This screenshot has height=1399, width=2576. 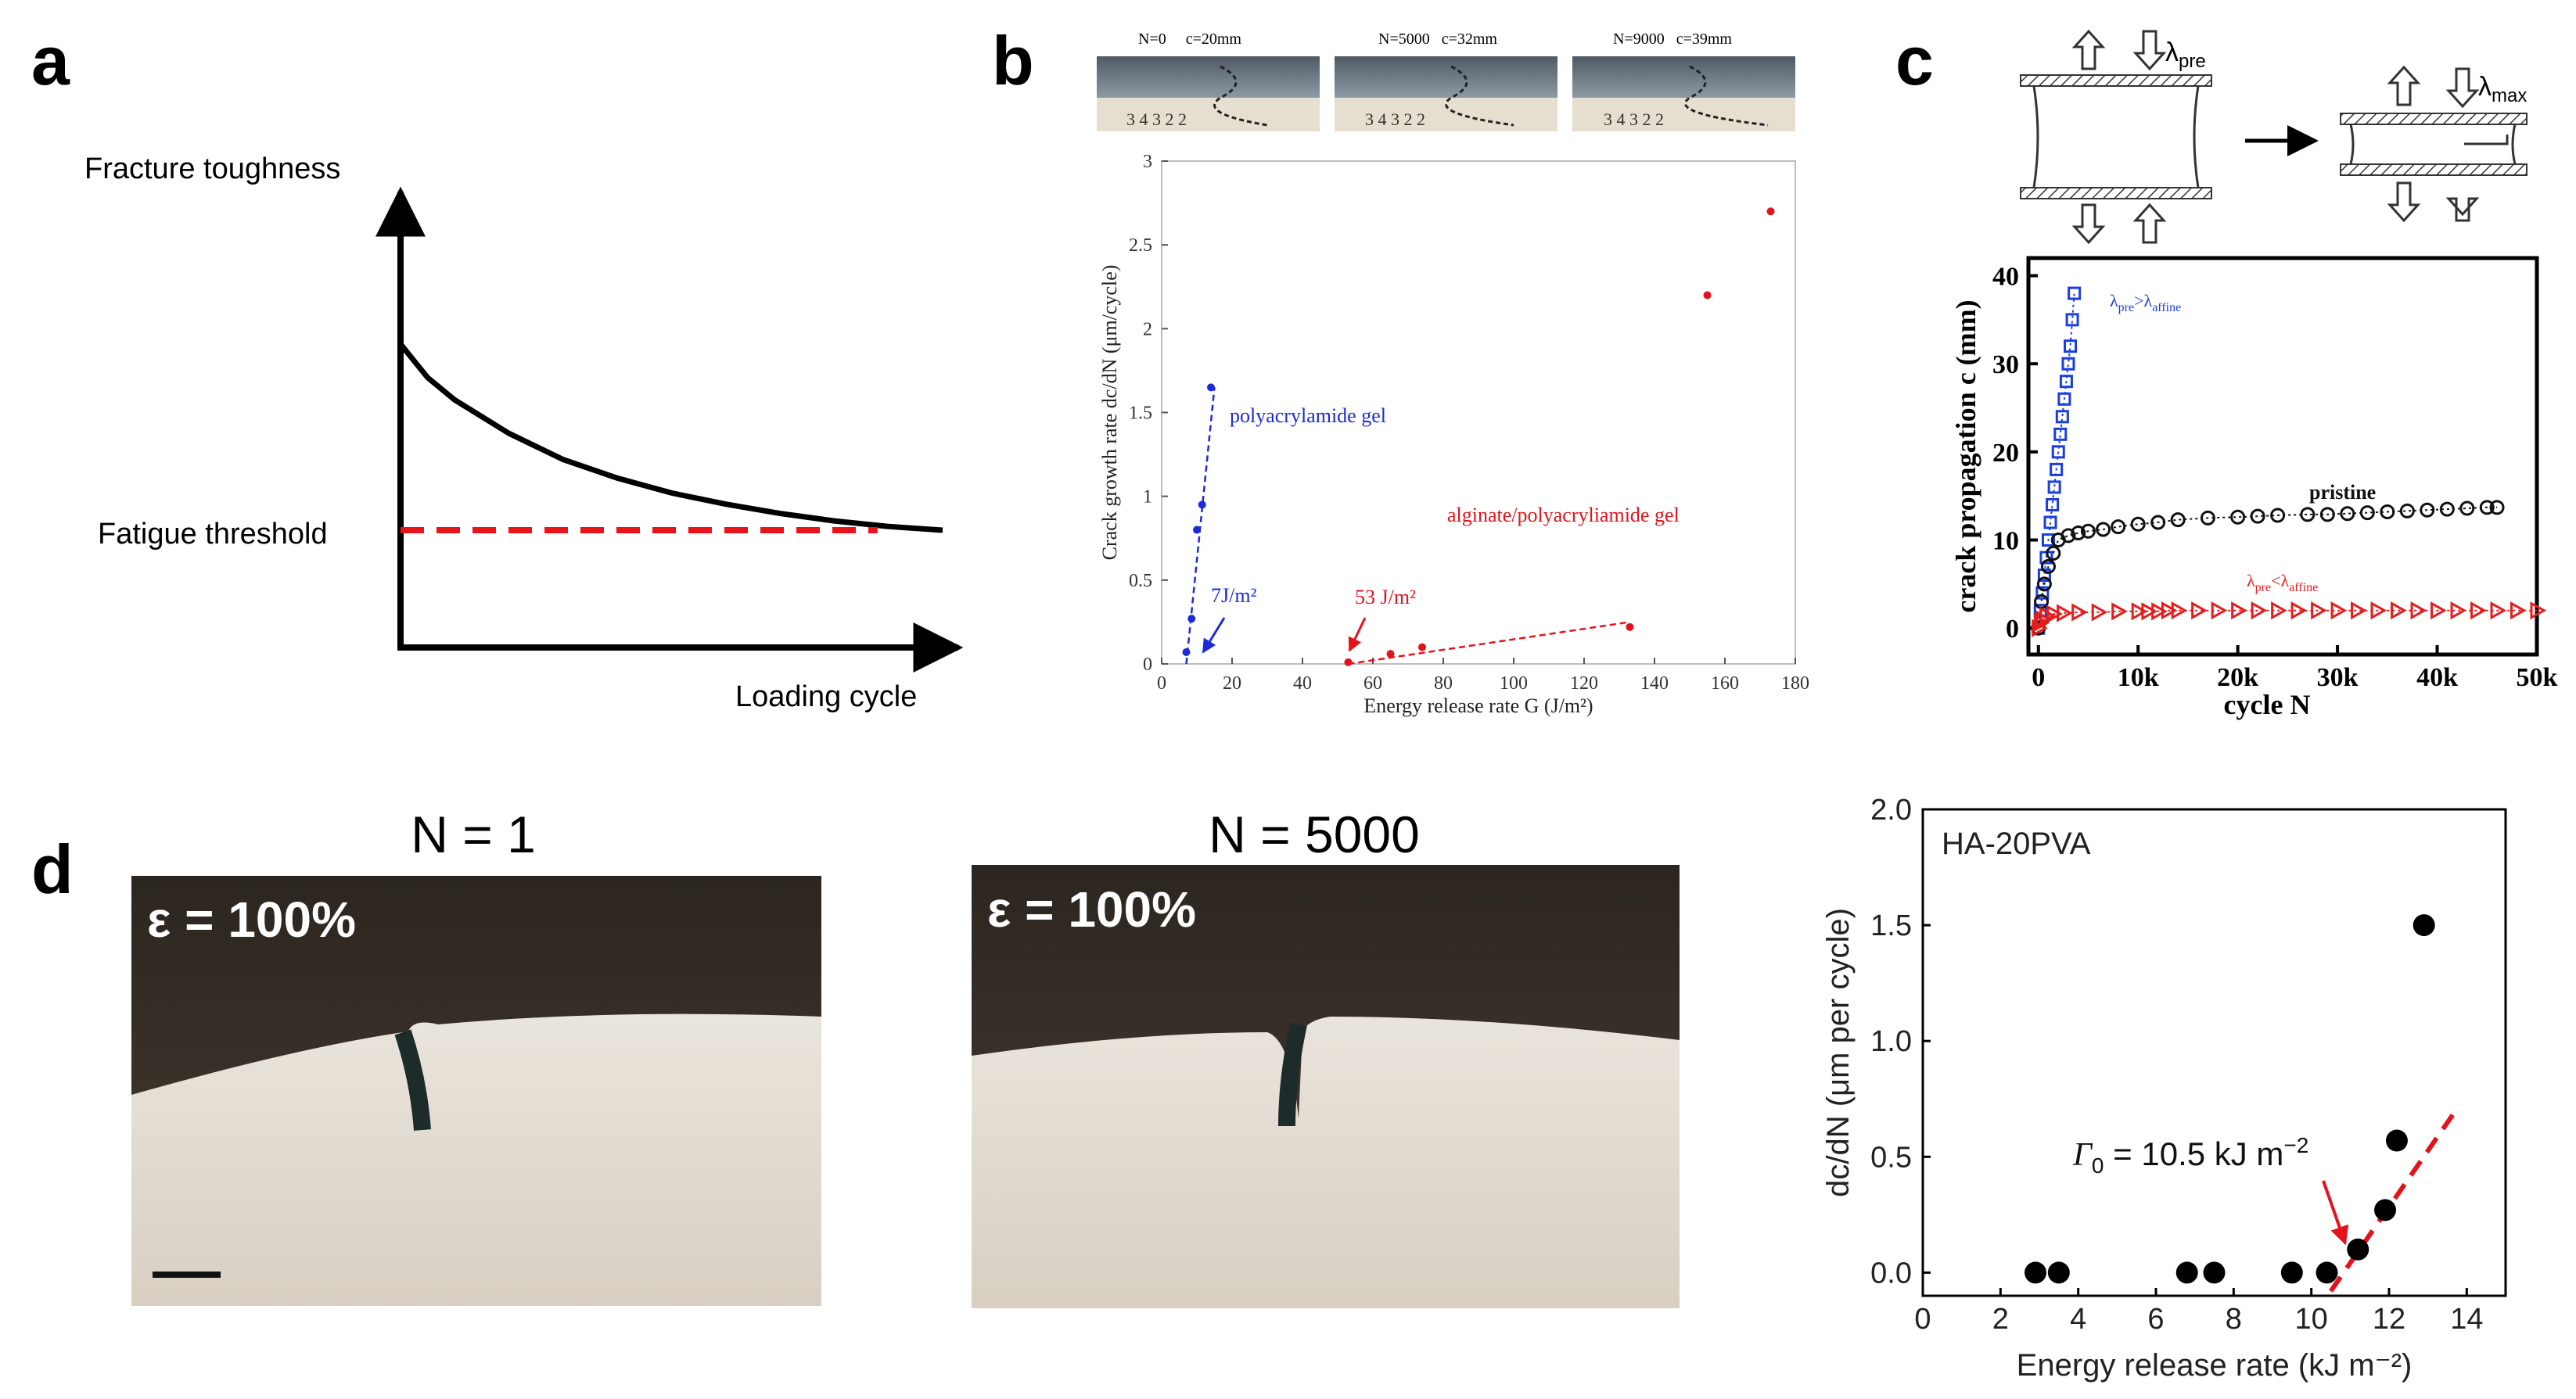 What do you see at coordinates (2267, 704) in the screenshot?
I see `x-axis-label: cycle N` at bounding box center [2267, 704].